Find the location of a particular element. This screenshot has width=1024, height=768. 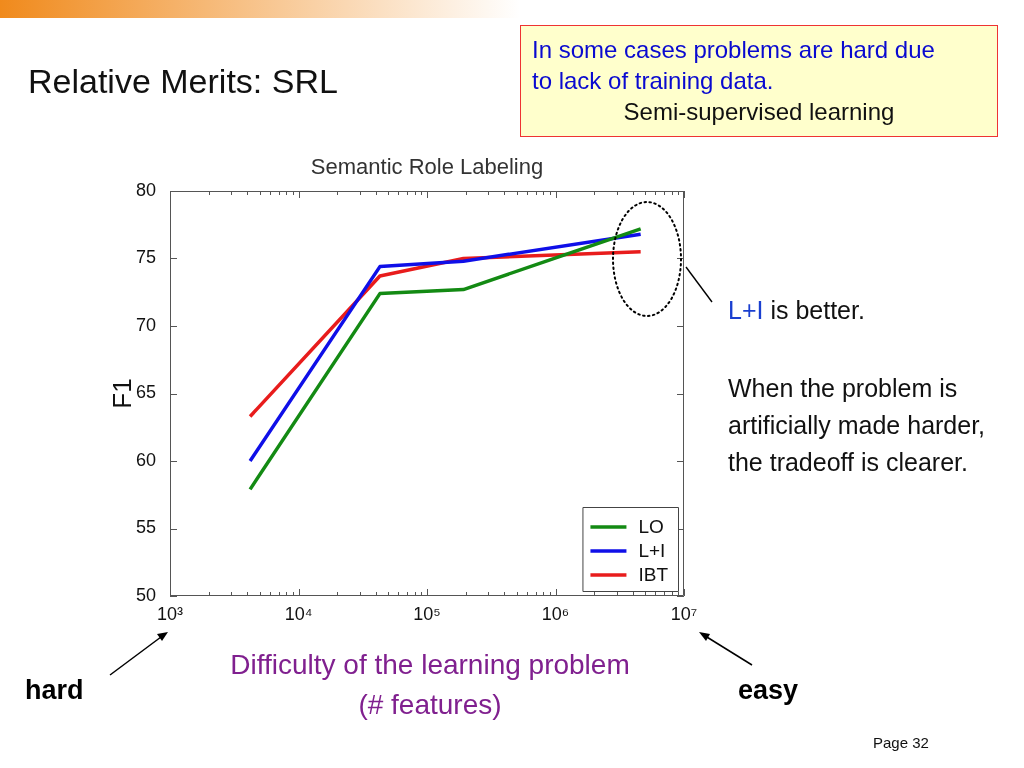

x-tick-label: 10⁵ is located at coordinates (427, 613).